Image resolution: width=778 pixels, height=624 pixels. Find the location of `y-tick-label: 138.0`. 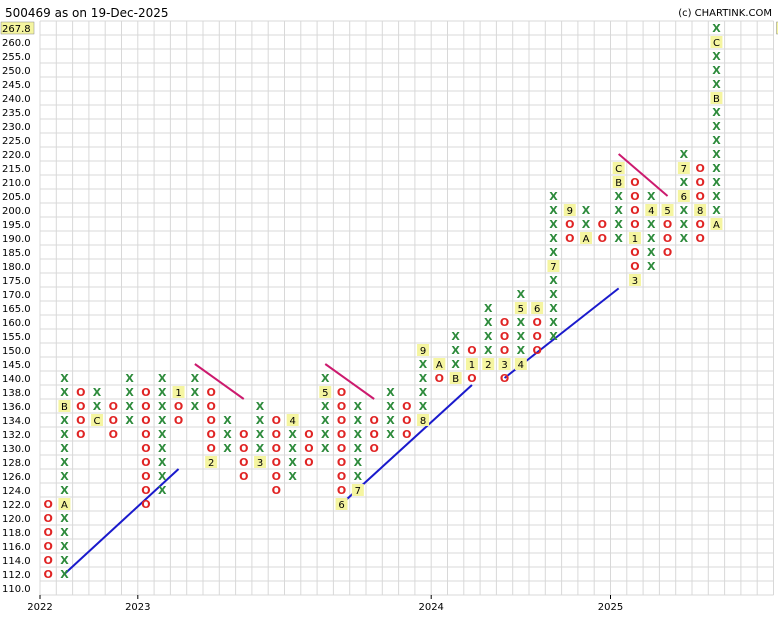

y-tick-label: 138.0 is located at coordinates (16, 393).